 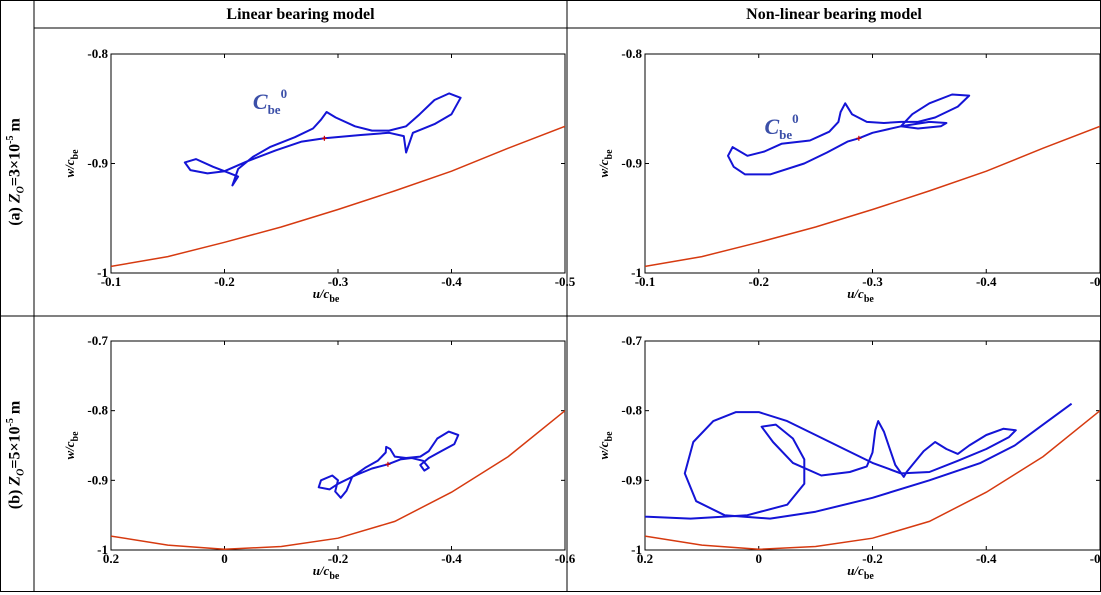 What do you see at coordinates (16, 455) in the screenshot?
I see `row-label-b: (b) ZO=5×10-5 m` at bounding box center [16, 455].